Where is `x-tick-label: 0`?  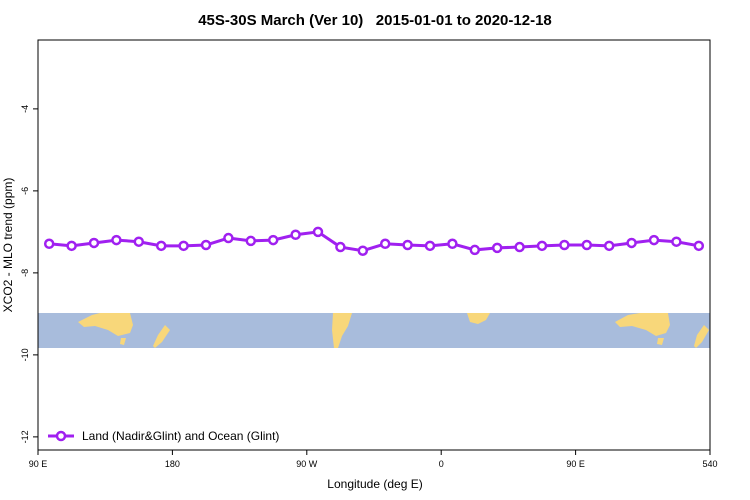
x-tick-label: 0 is located at coordinates (441, 464).